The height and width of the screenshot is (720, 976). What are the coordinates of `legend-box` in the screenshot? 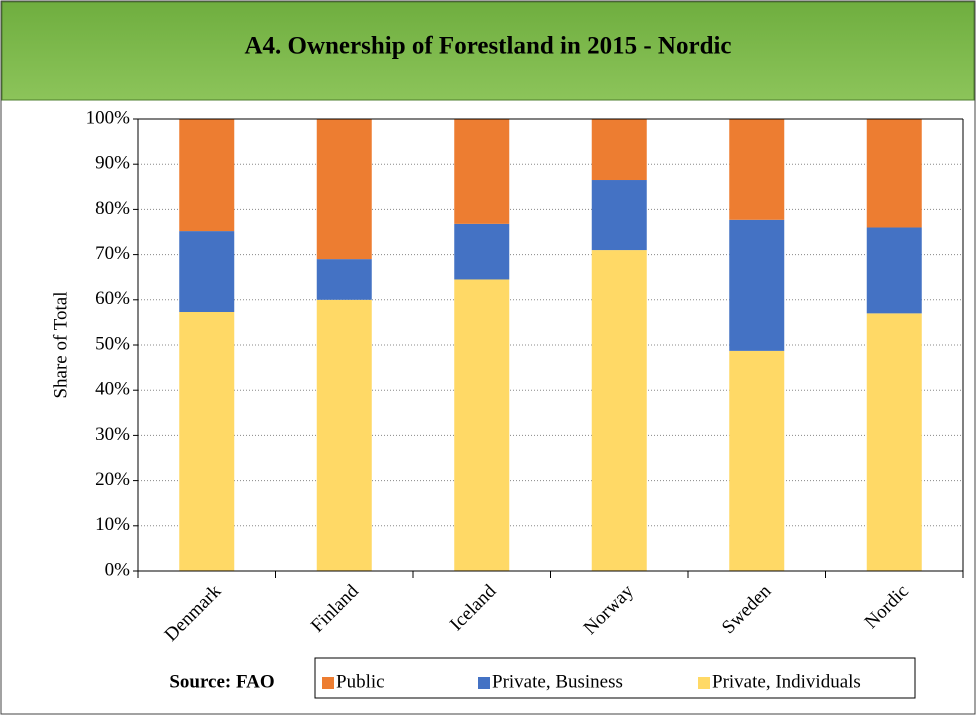 It's located at (615, 678).